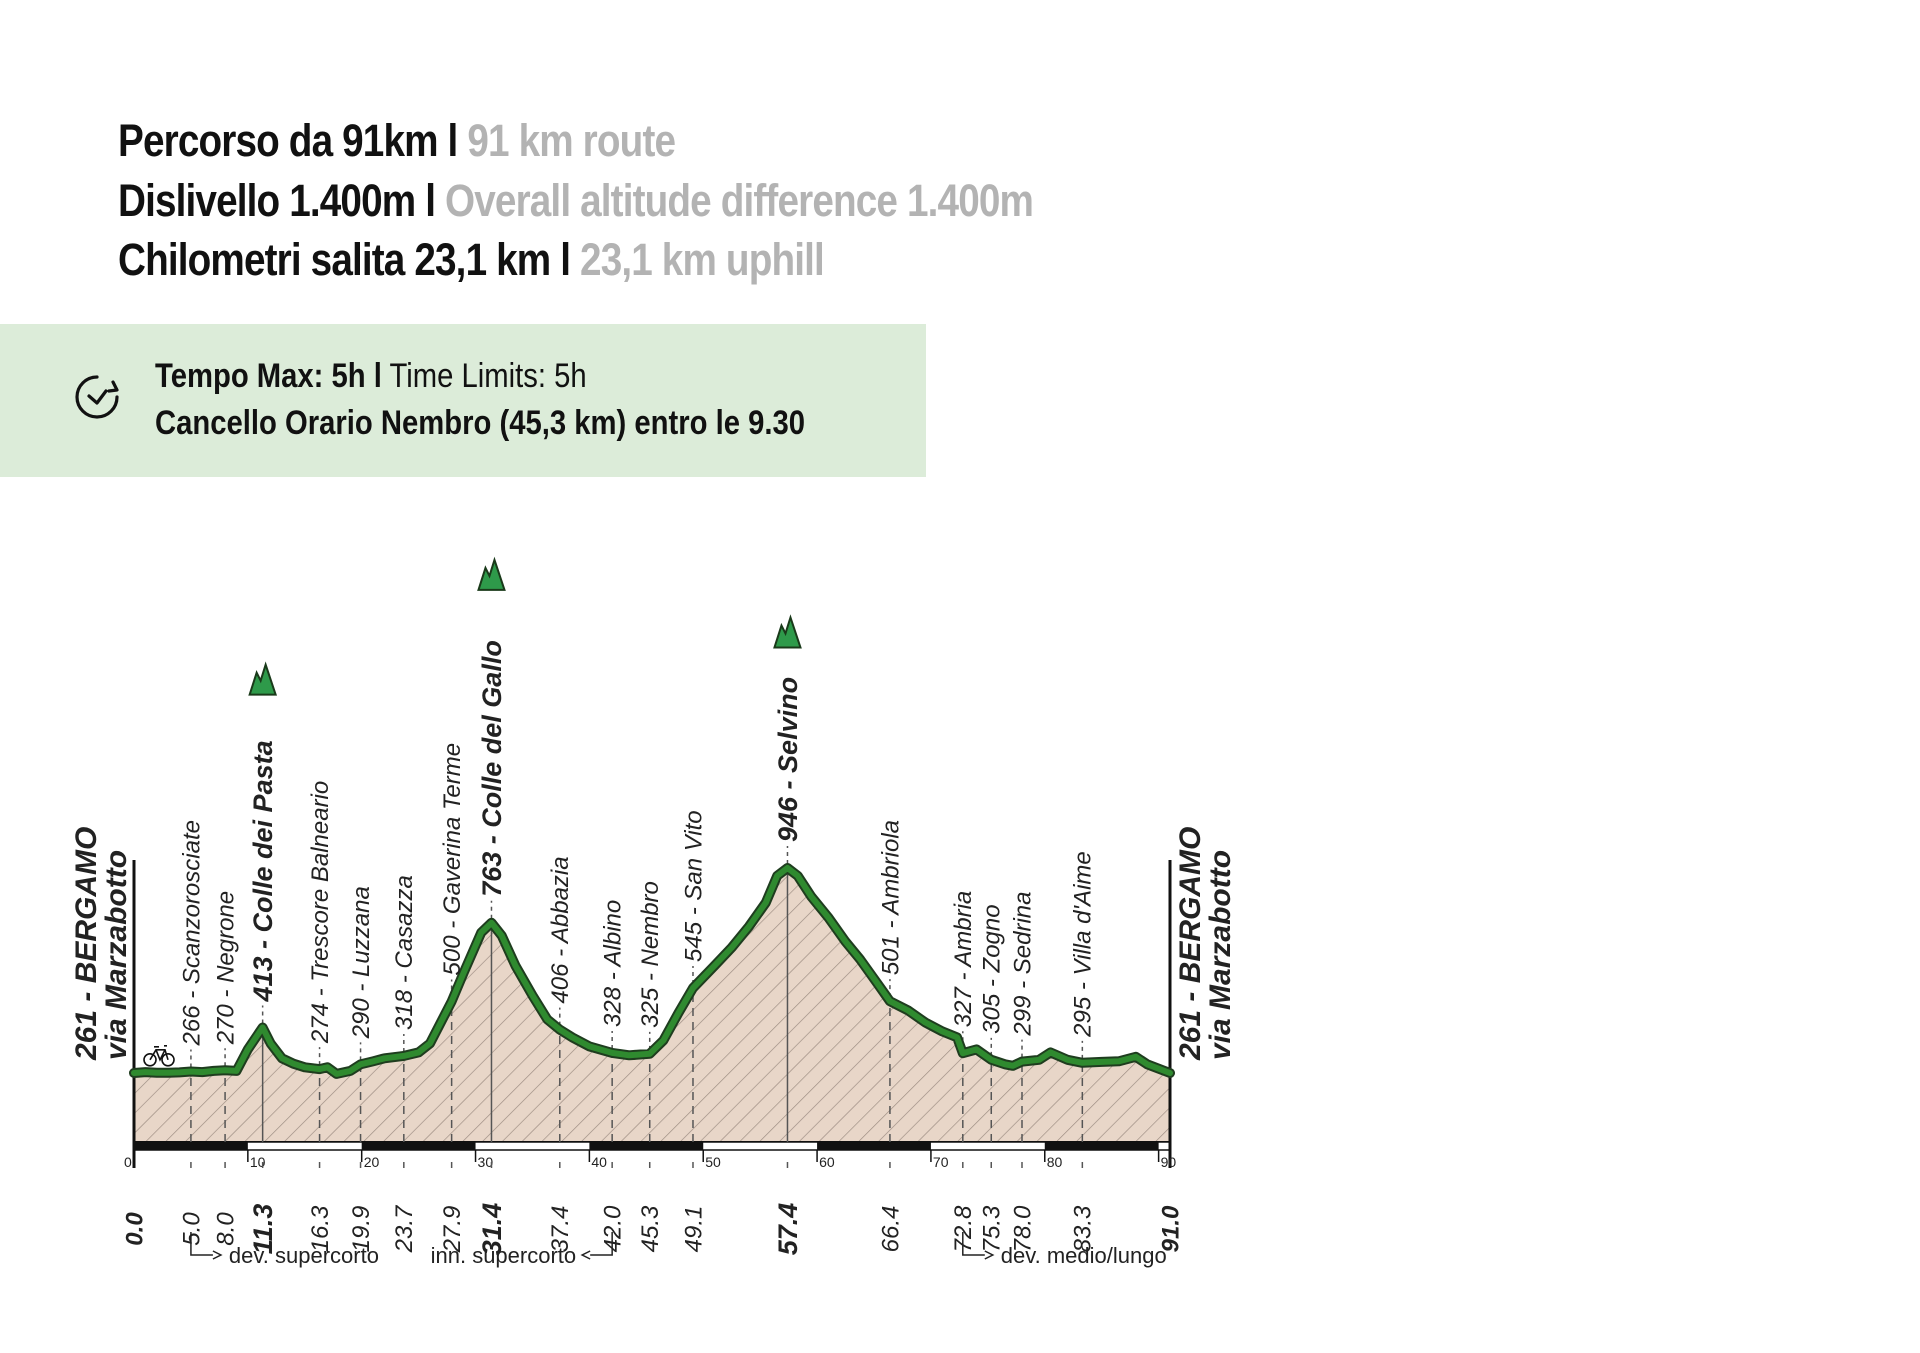 This screenshot has width=1920, height=1353. I want to click on bicycle-wheel-rear, so click(150, 1060).